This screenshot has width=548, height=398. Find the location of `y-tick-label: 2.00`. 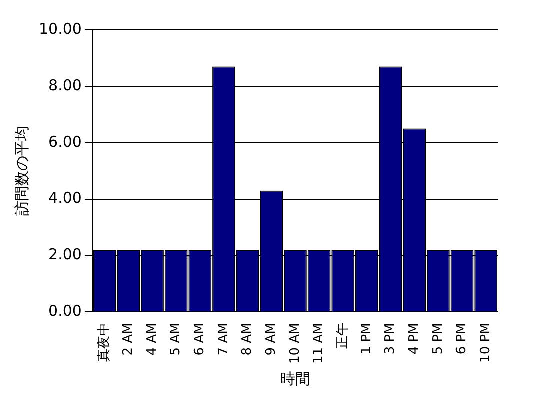

y-tick-label: 2.00 is located at coordinates (65, 255).